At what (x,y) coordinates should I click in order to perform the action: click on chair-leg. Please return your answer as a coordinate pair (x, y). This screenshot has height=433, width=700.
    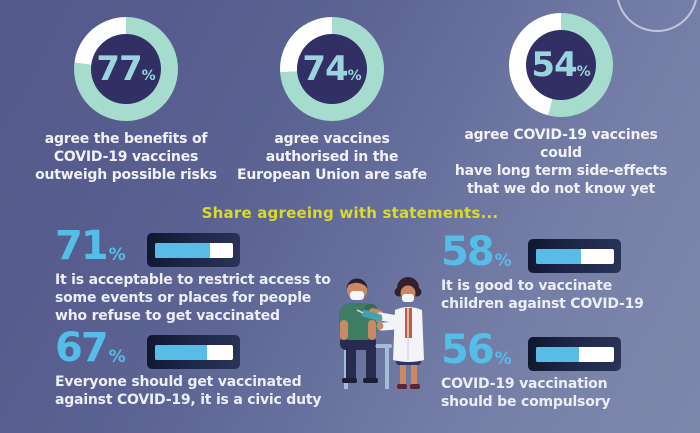
    Looking at the image, I should click on (387, 368).